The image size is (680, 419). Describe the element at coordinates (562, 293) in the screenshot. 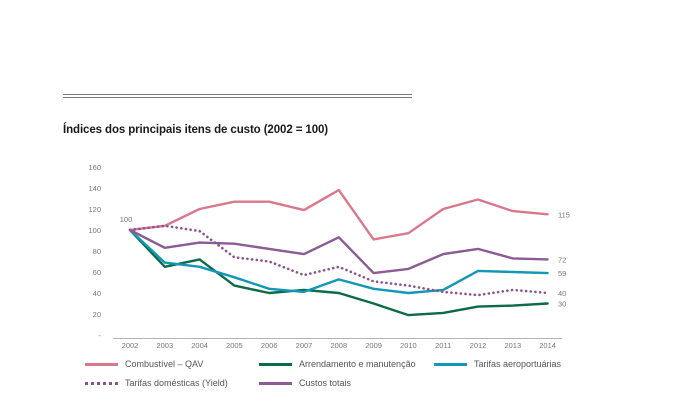

I see `end-value-label: 40` at that location.